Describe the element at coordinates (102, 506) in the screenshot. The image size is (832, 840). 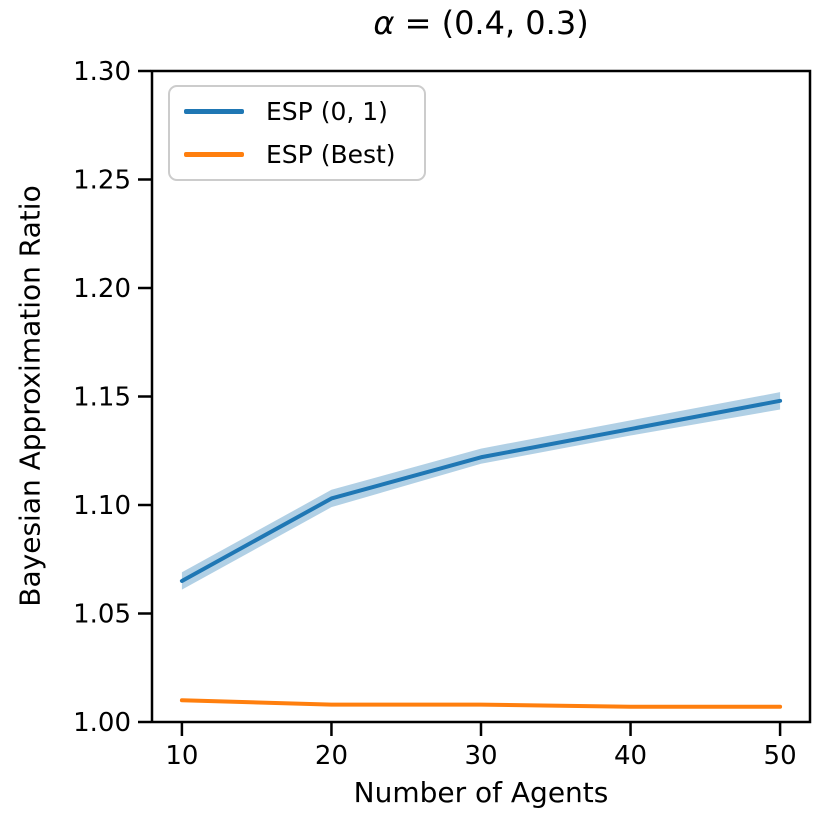
I see `y-tick-label: 1.10` at that location.